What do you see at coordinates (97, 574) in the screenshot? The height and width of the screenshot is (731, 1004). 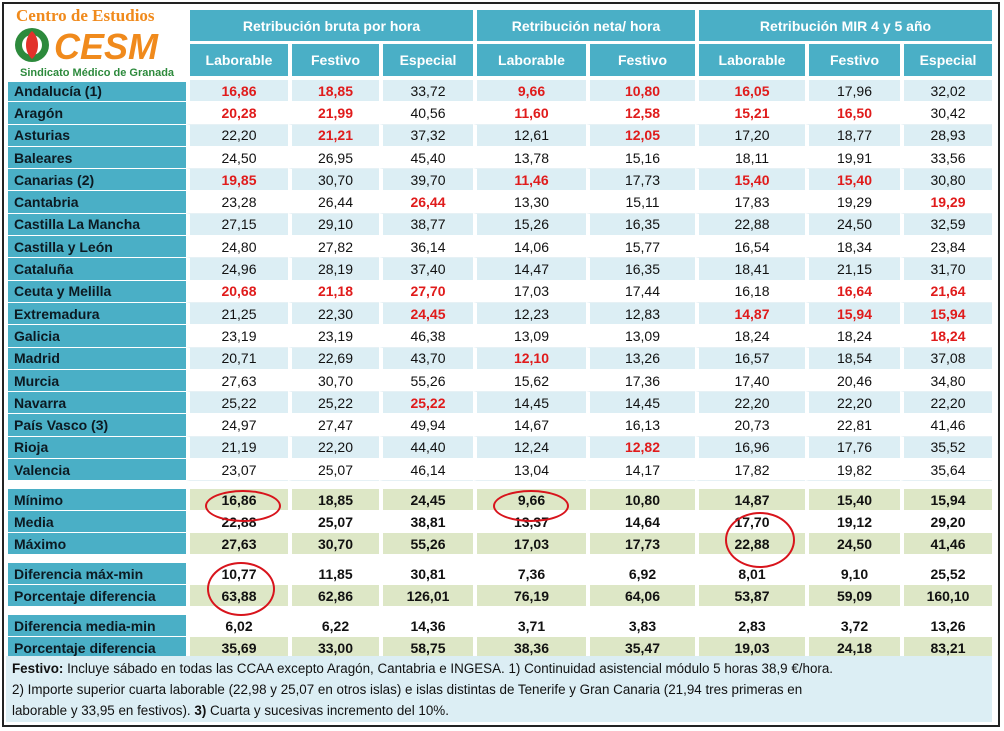 I see `row-label: Diferencia máx-min` at bounding box center [97, 574].